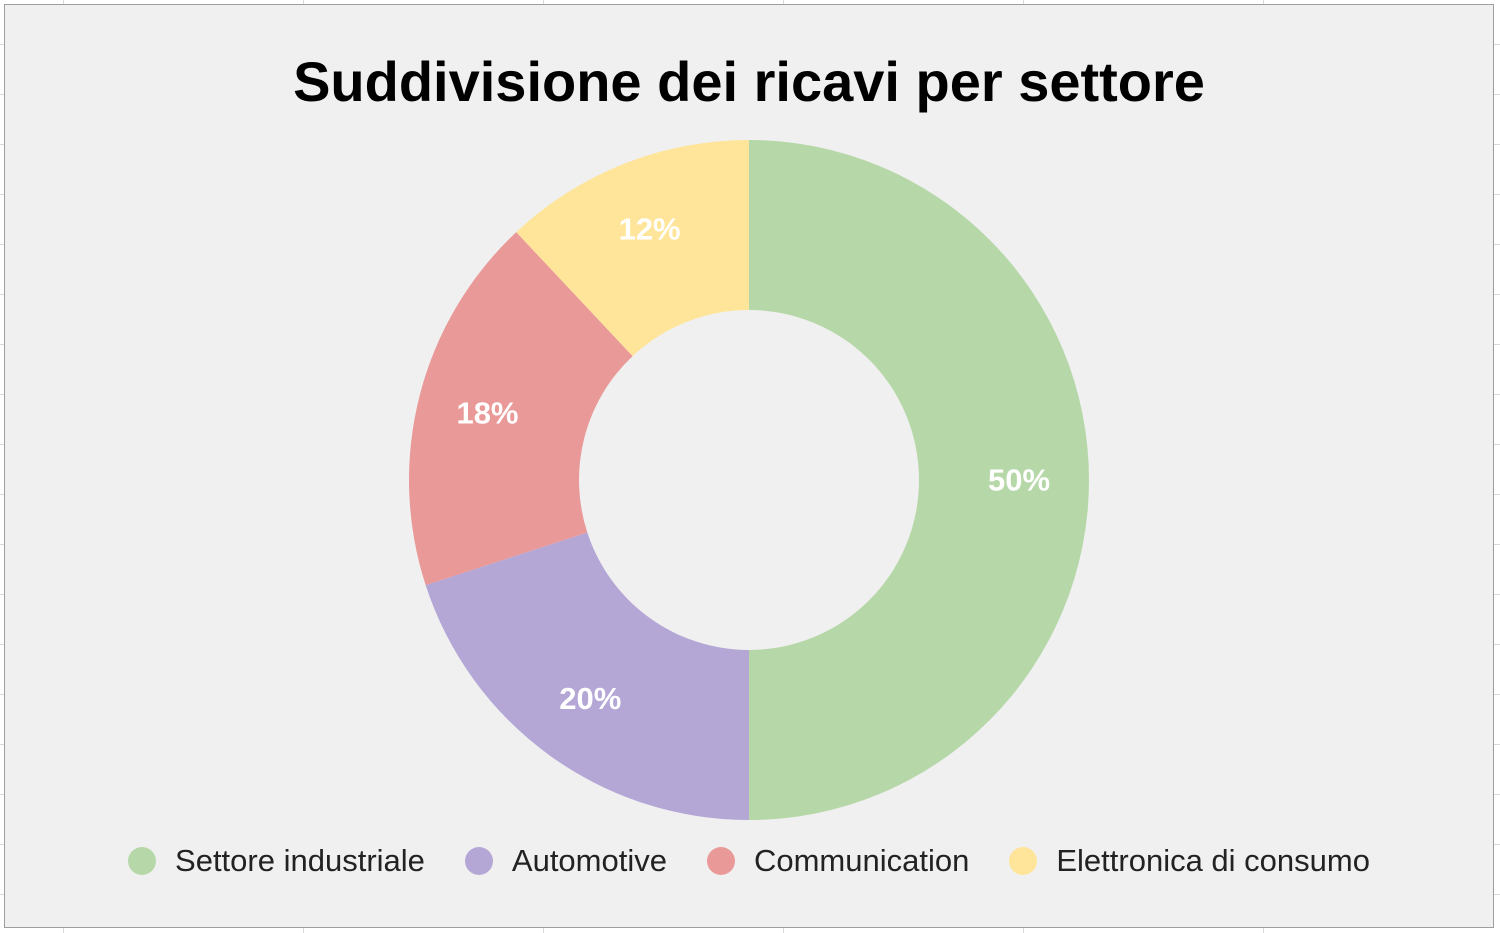  I want to click on legend-item-elettronica-di-consumo: Elettronica di consumo, so click(1189, 861).